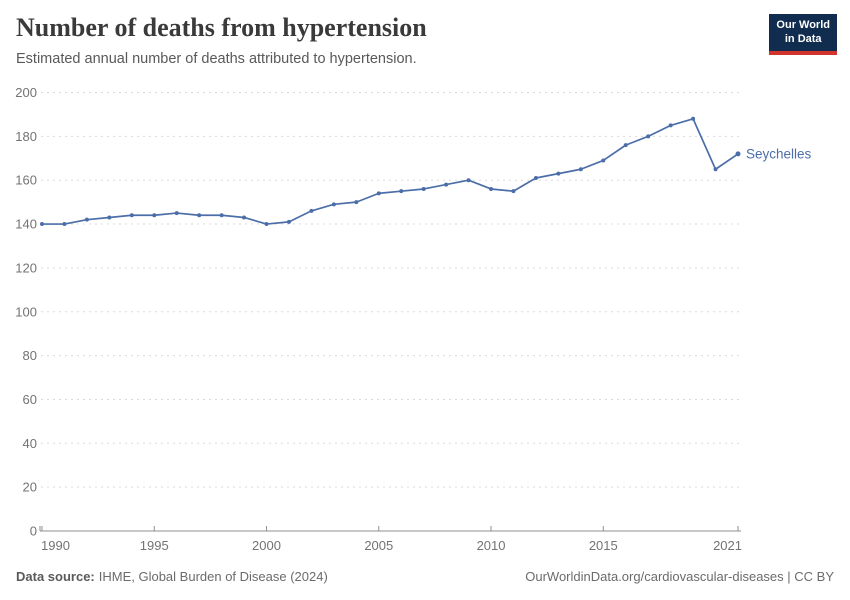 This screenshot has width=850, height=600. Describe the element at coordinates (30, 399) in the screenshot. I see `y-tick-label: 60` at that location.